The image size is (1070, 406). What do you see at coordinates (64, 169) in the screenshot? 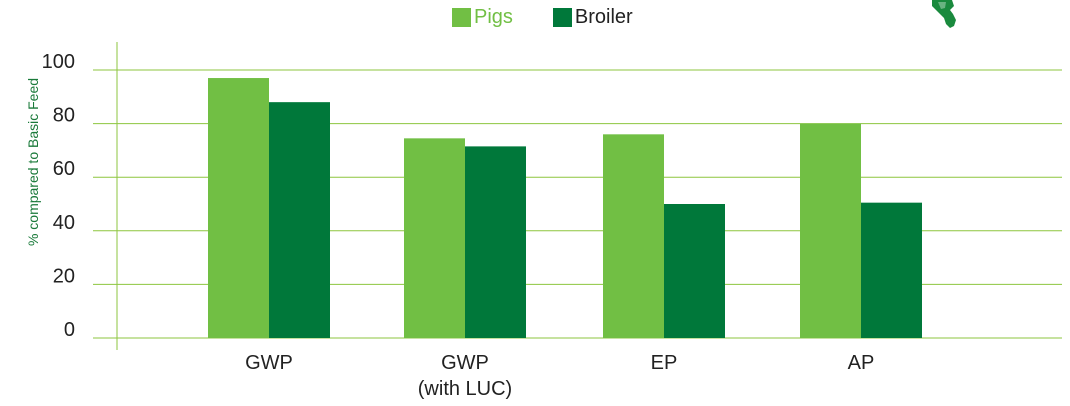
I see `y-tick-label: 60` at bounding box center [64, 169].